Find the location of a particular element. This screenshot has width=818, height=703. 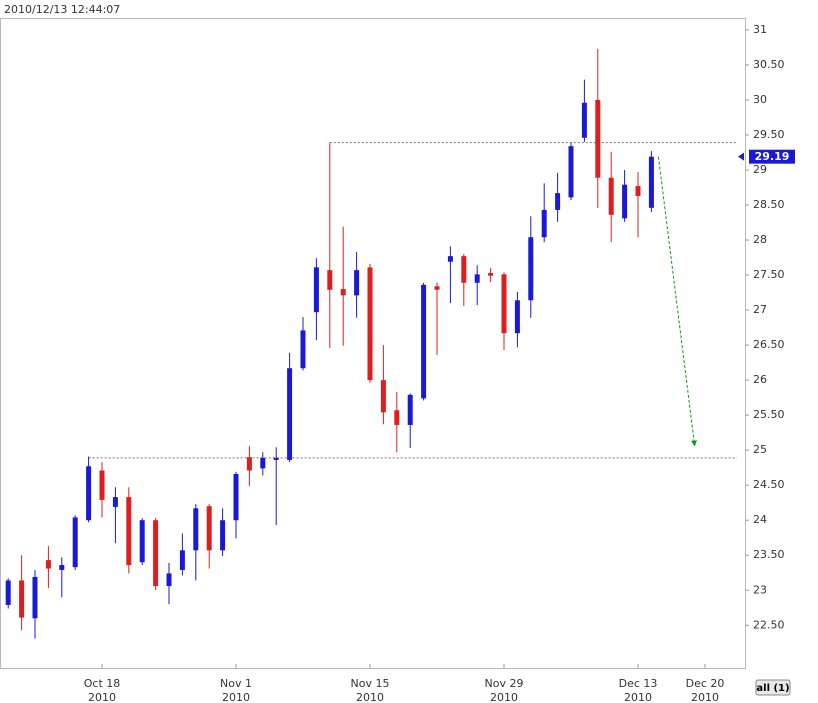

y-tick-label: 23.50 is located at coordinates (769, 554).